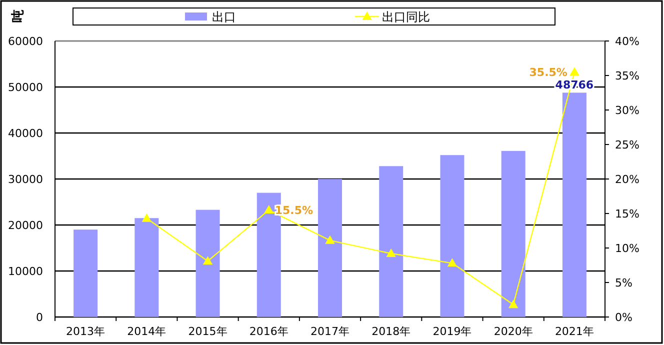 Image resolution: width=664 pixels, height=345 pixels. I want to click on y-tick-label: 60000, so click(25, 41).